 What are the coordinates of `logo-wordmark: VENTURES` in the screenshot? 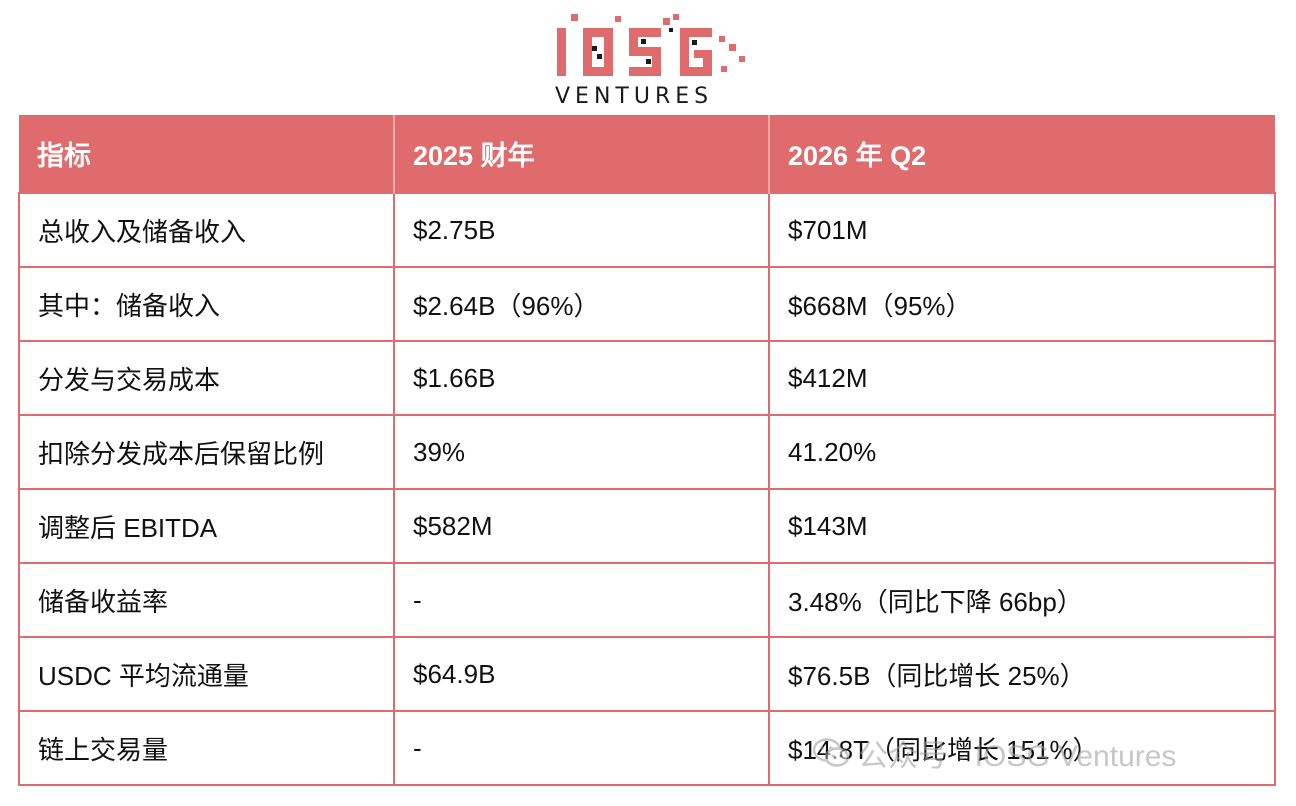 It's located at (634, 96).